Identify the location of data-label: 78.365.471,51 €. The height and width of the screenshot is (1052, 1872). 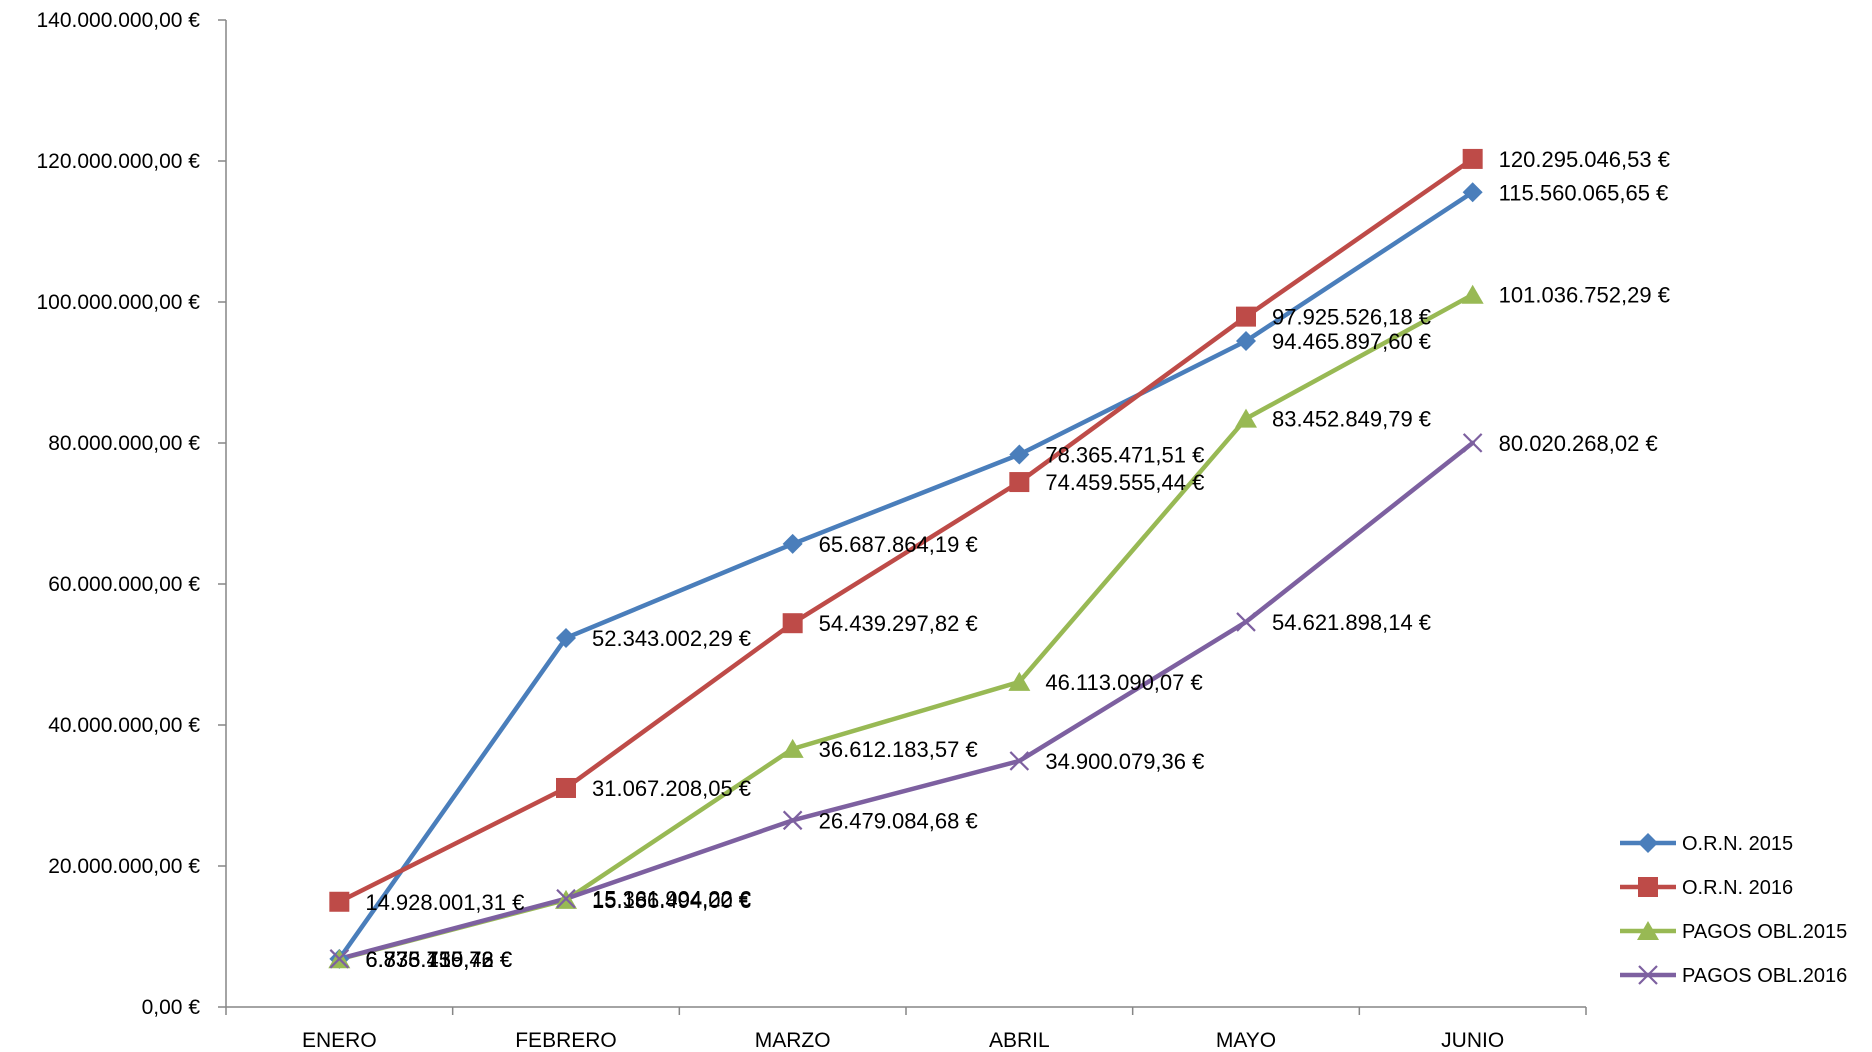
(1124, 455).